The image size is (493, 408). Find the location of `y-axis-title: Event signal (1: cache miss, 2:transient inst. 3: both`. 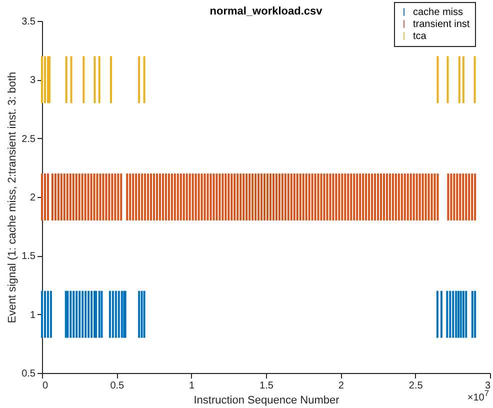

y-axis-title: Event signal (1: cache miss, 2:transient inst. 3: both is located at coordinates (12, 198).